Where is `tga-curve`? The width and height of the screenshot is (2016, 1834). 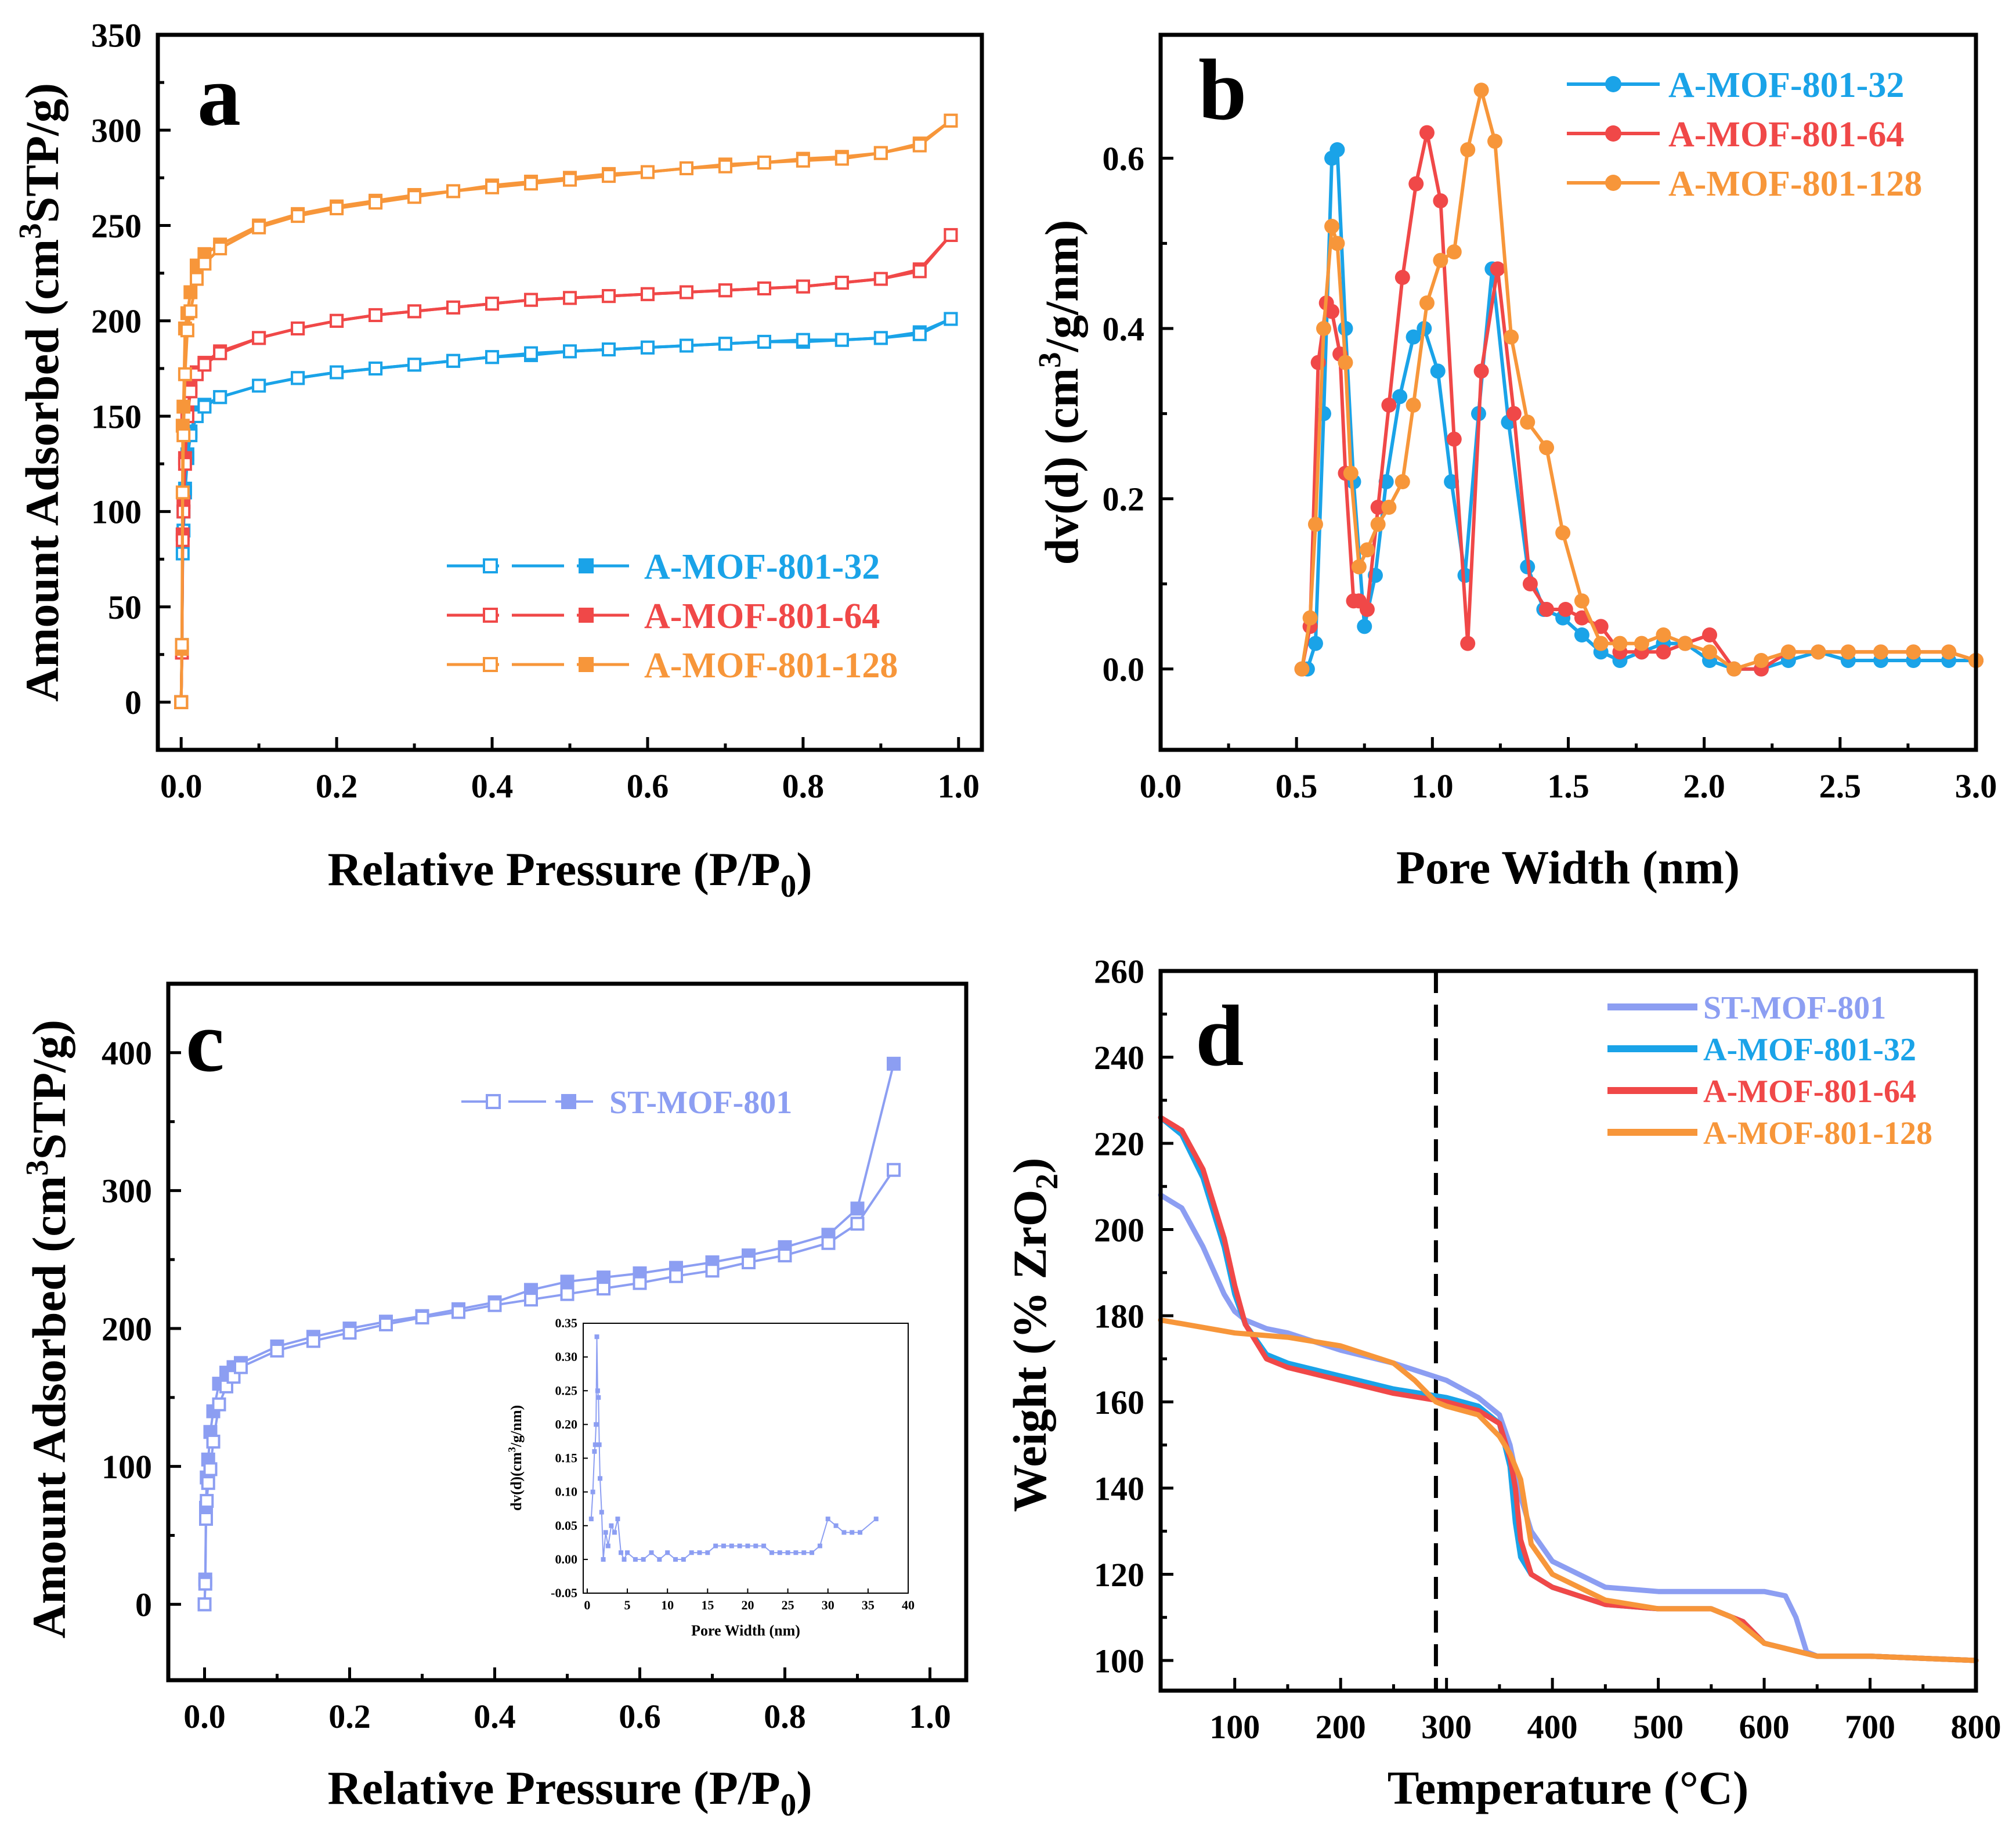
tga-curve is located at coordinates (1568, 1427).